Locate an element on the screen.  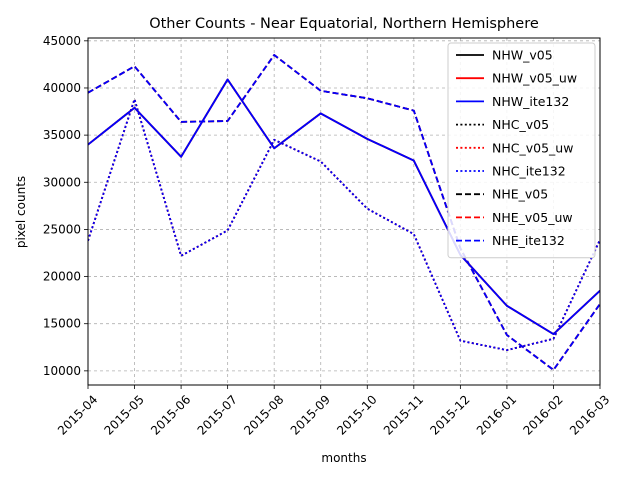
legend-label: NHE_v05_uw is located at coordinates (532, 217).